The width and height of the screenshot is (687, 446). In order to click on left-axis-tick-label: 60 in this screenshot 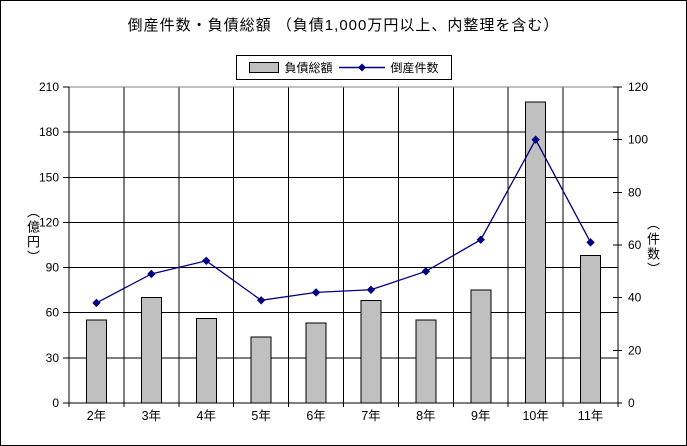, I will do `click(53, 313)`.